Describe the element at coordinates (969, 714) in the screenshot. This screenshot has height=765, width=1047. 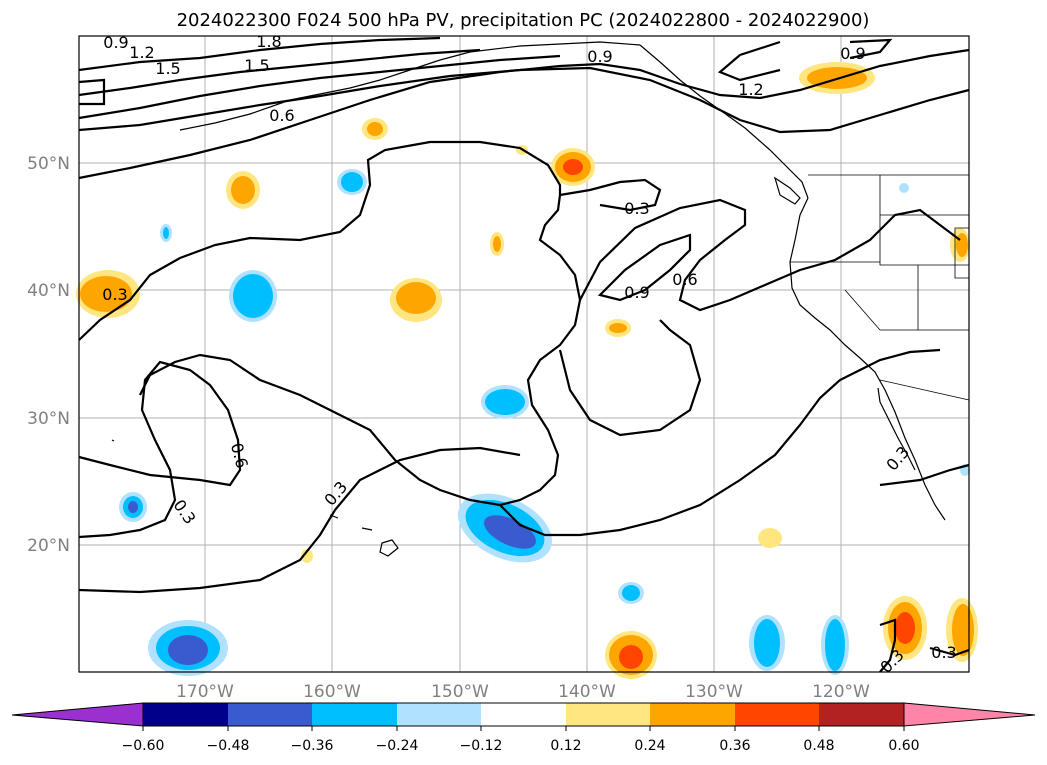
I see `colorbar-max-extend` at that location.